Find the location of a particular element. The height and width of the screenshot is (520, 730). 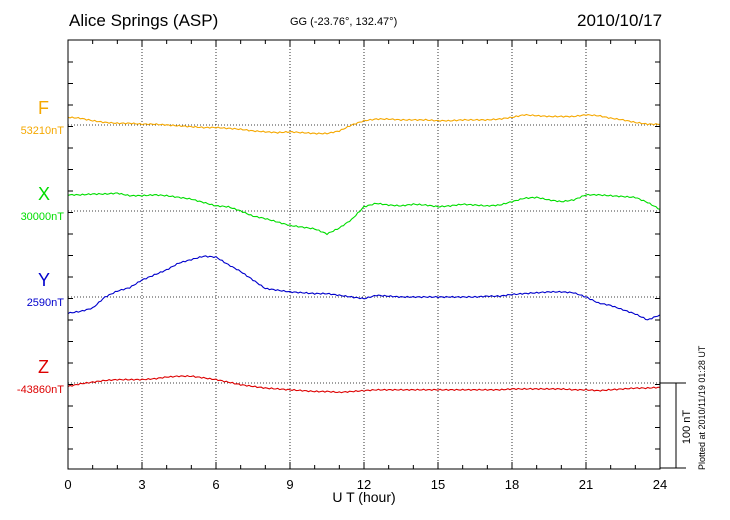

date-label: 2010/10/17 is located at coordinates (620, 20).